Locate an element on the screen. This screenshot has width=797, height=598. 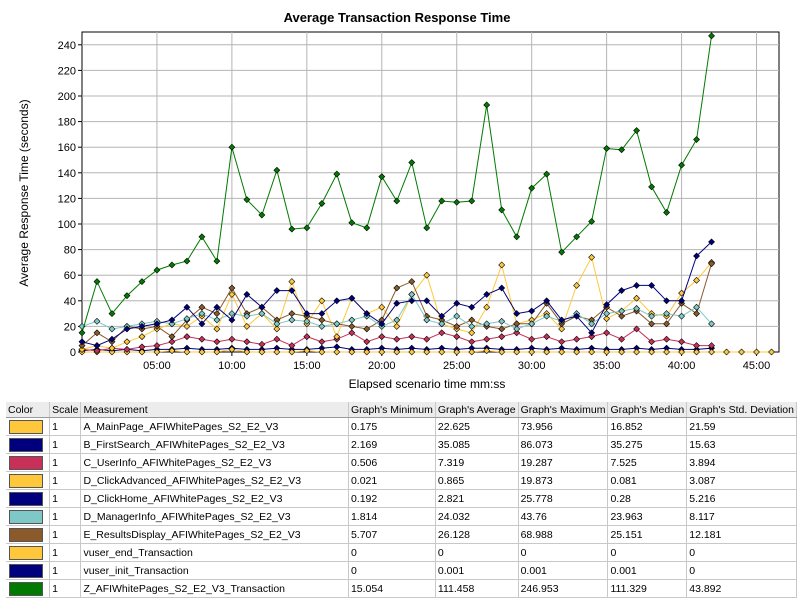
x-tick-label: 40:00 is located at coordinates (682, 366).